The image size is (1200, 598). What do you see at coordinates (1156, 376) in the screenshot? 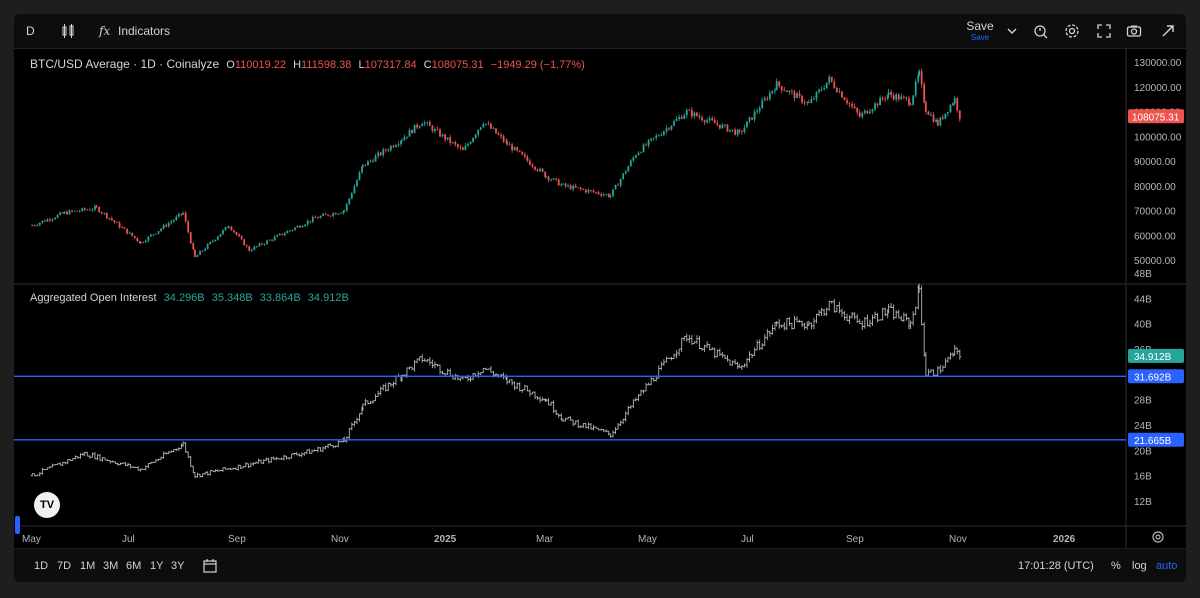
I see `hline-tag-bg` at bounding box center [1156, 376].